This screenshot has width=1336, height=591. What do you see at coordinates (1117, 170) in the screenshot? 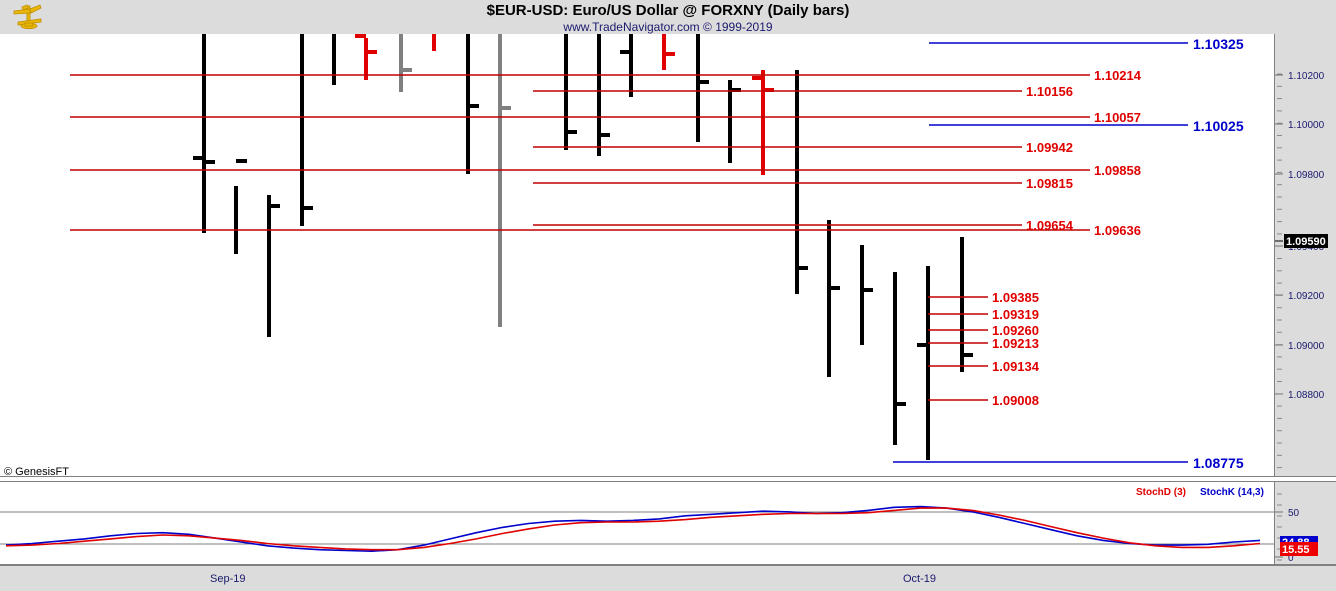
I see `red-level-label: 1.09858` at bounding box center [1117, 170].